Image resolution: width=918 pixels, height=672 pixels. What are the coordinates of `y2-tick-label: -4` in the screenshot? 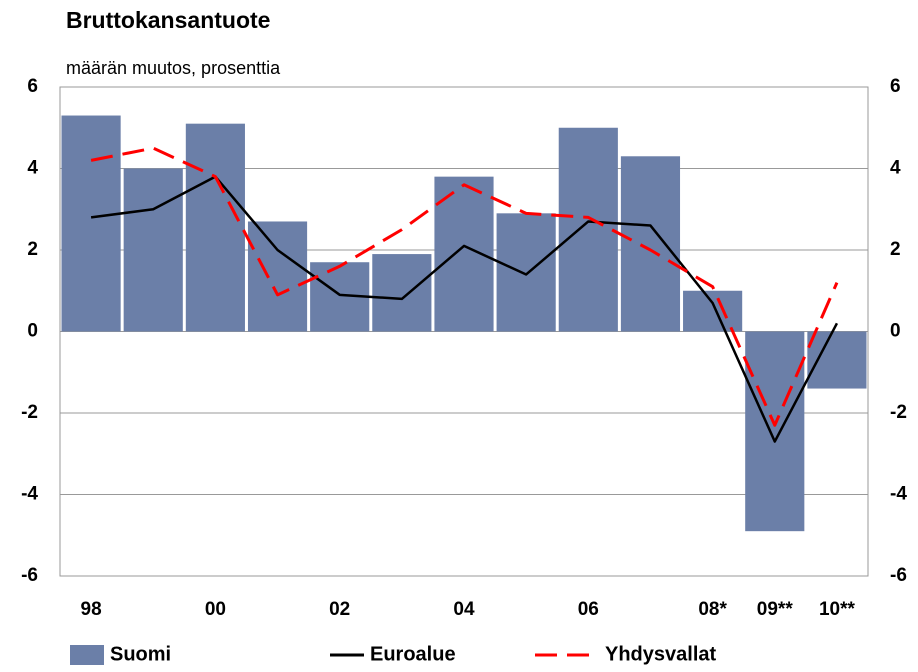 It's located at (898, 494).